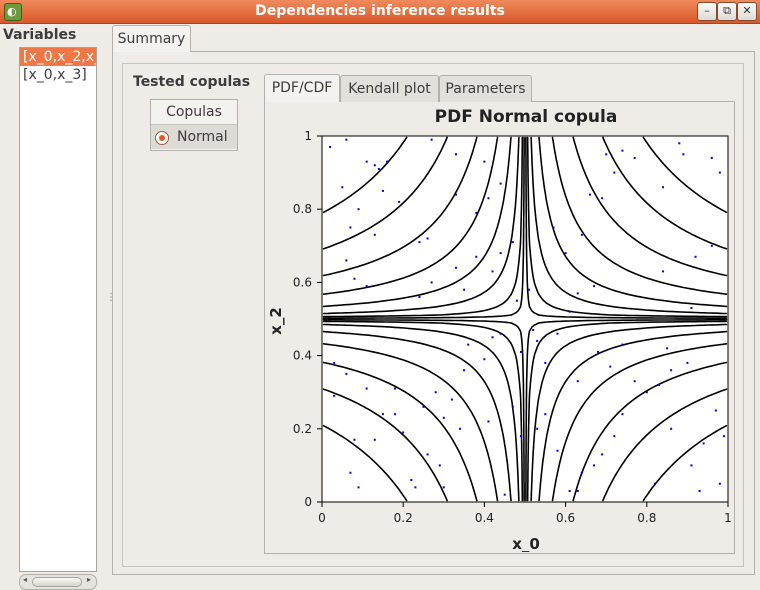 This screenshot has width=760, height=590. I want to click on tab-parameters: Parameters, so click(485, 88).